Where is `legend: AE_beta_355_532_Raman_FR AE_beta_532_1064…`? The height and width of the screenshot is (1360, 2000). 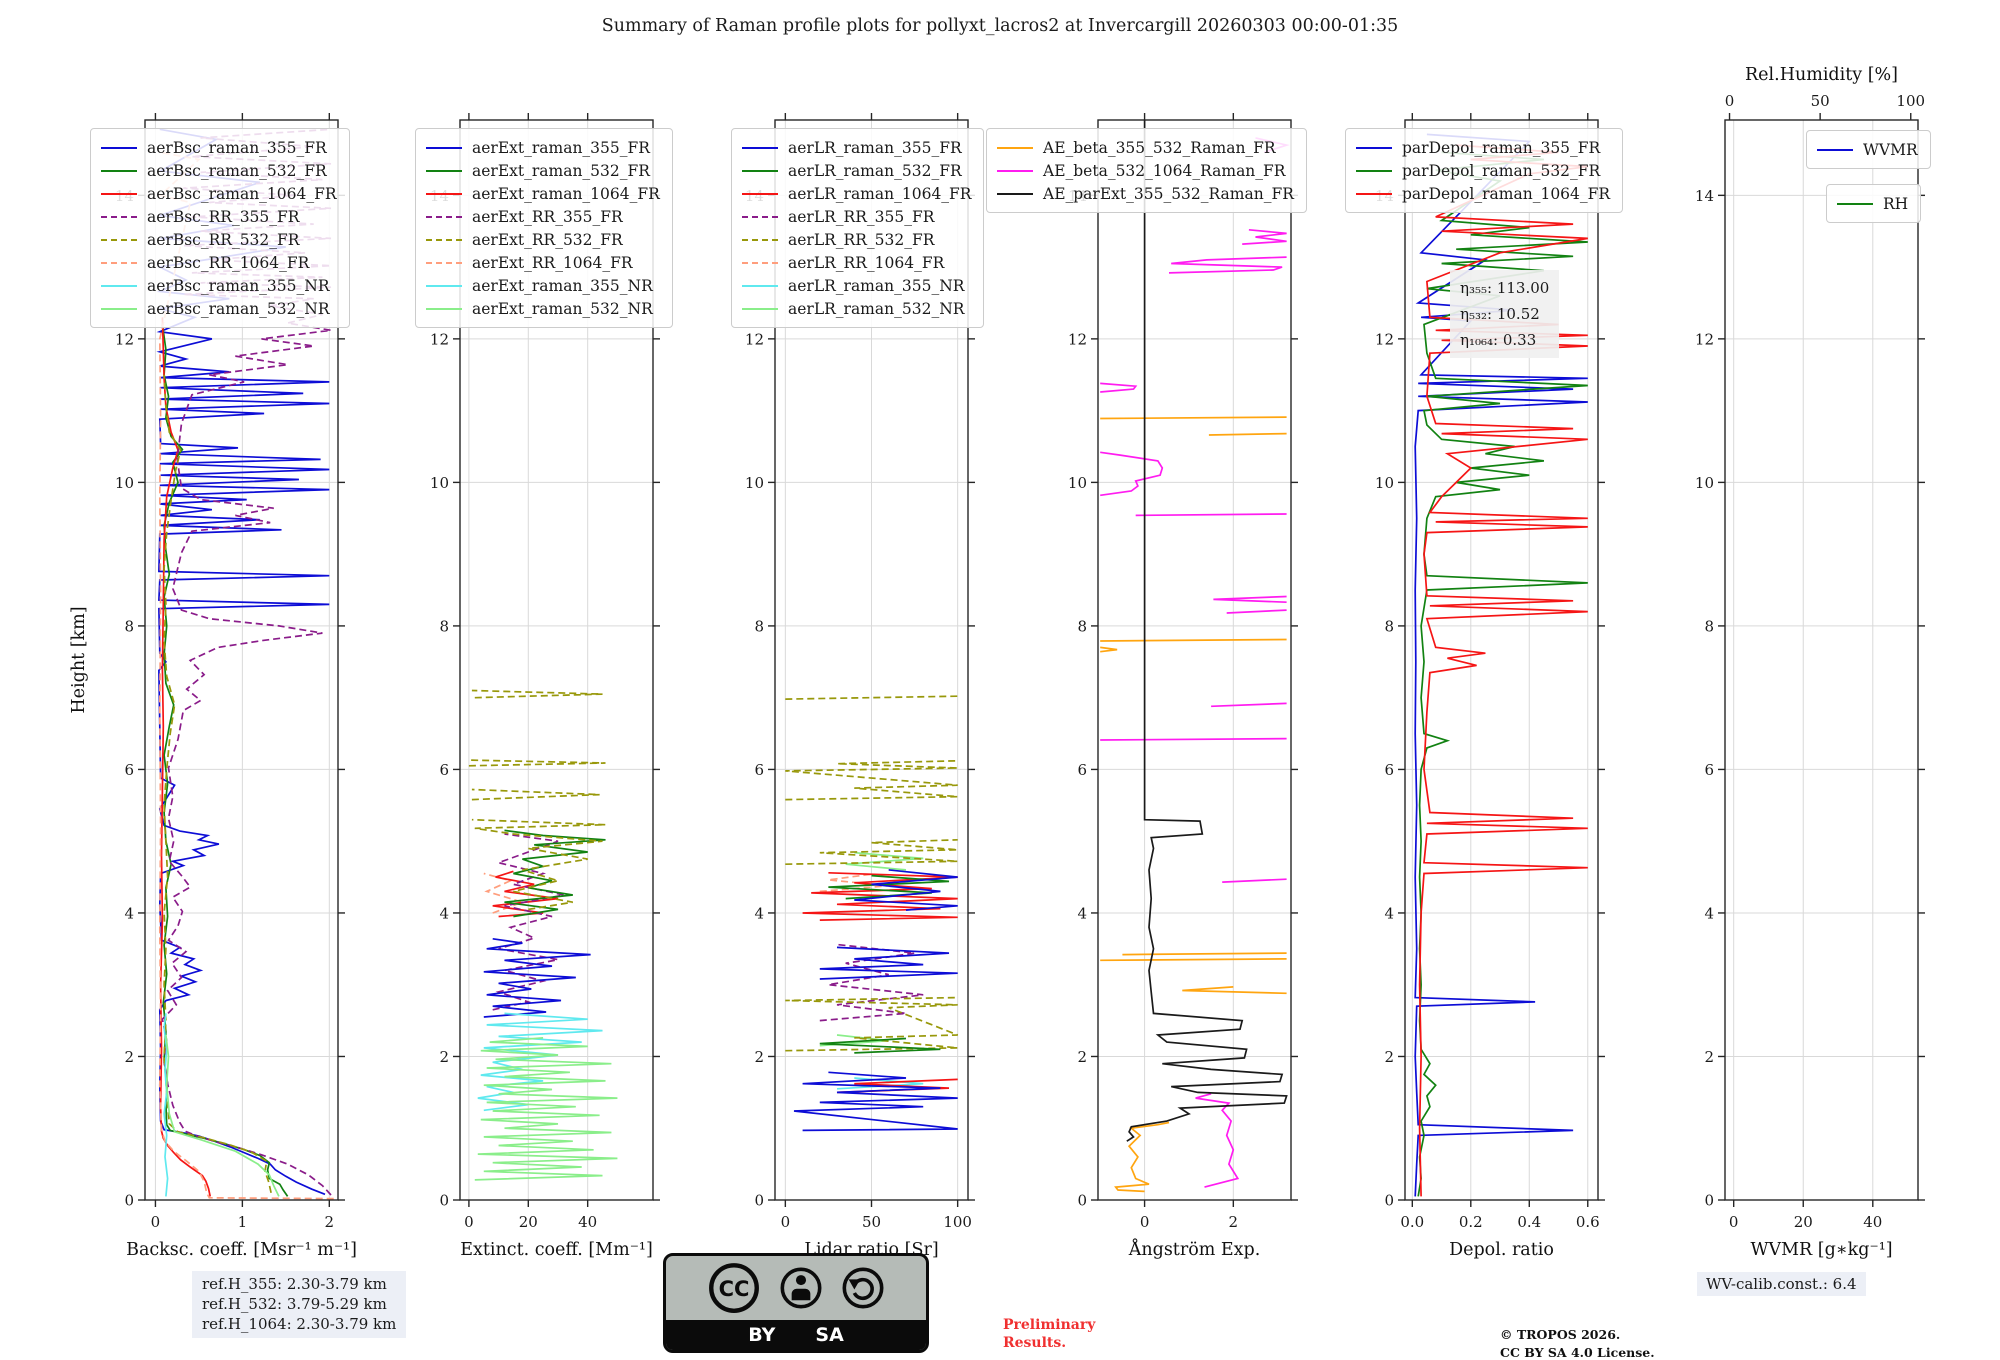 legend: AE_beta_355_532_Raman_FR AE_beta_532_1064… is located at coordinates (1146, 170).